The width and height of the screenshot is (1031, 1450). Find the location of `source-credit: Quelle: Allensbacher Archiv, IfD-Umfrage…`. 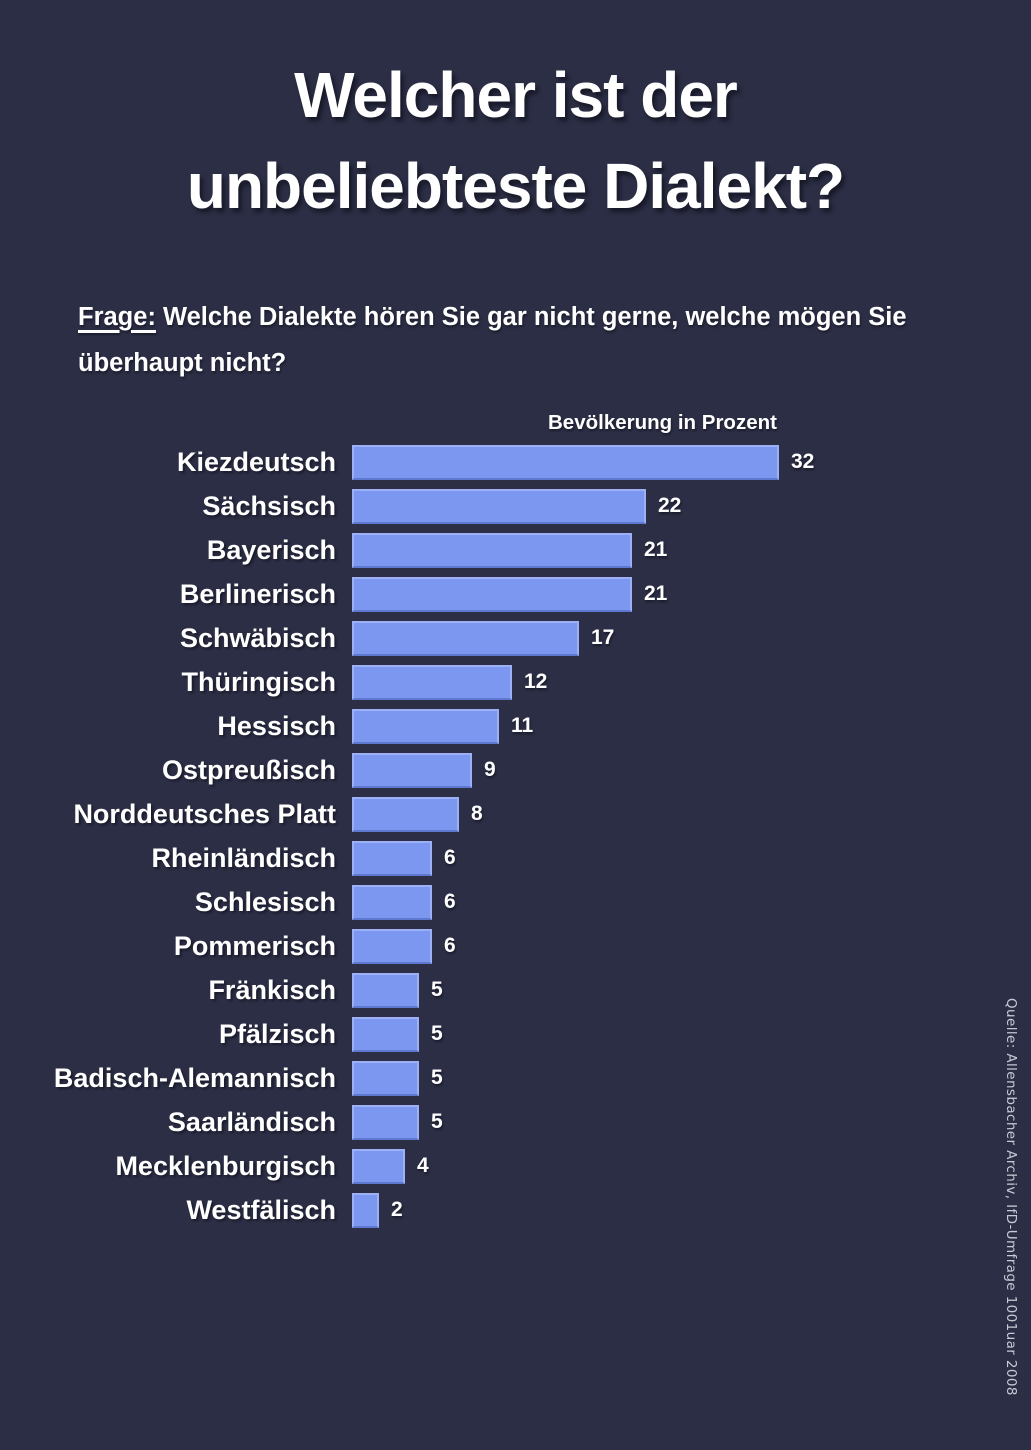

source-credit: Quelle: Allensbacher Archiv, IfD-Umfrage… is located at coordinates (1011, 1197).